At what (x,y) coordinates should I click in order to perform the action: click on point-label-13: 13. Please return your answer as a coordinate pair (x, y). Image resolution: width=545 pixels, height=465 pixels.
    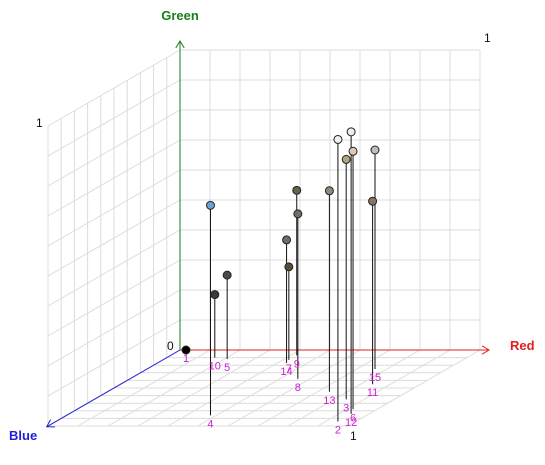
    Looking at the image, I should click on (329, 401).